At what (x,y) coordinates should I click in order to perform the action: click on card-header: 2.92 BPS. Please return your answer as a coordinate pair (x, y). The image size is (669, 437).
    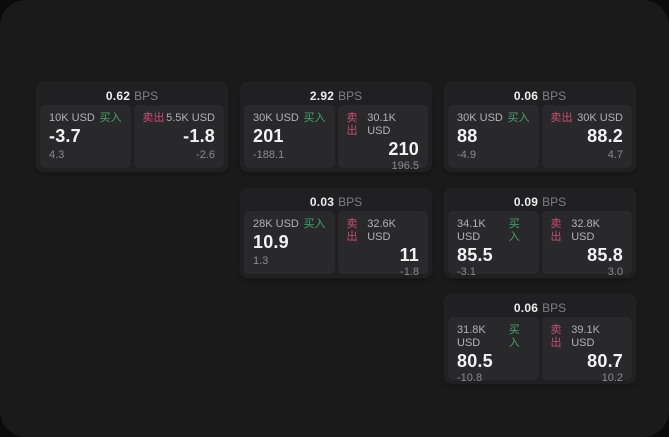
    Looking at the image, I should click on (336, 95).